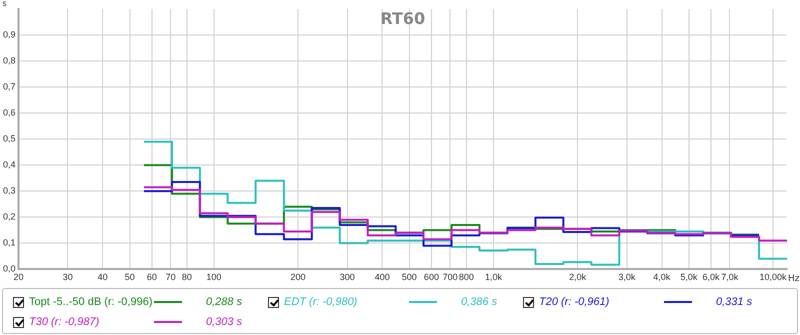 The image size is (800, 335). I want to click on text: Topt -5..-50 dB (r: -0,996), so click(91, 302).